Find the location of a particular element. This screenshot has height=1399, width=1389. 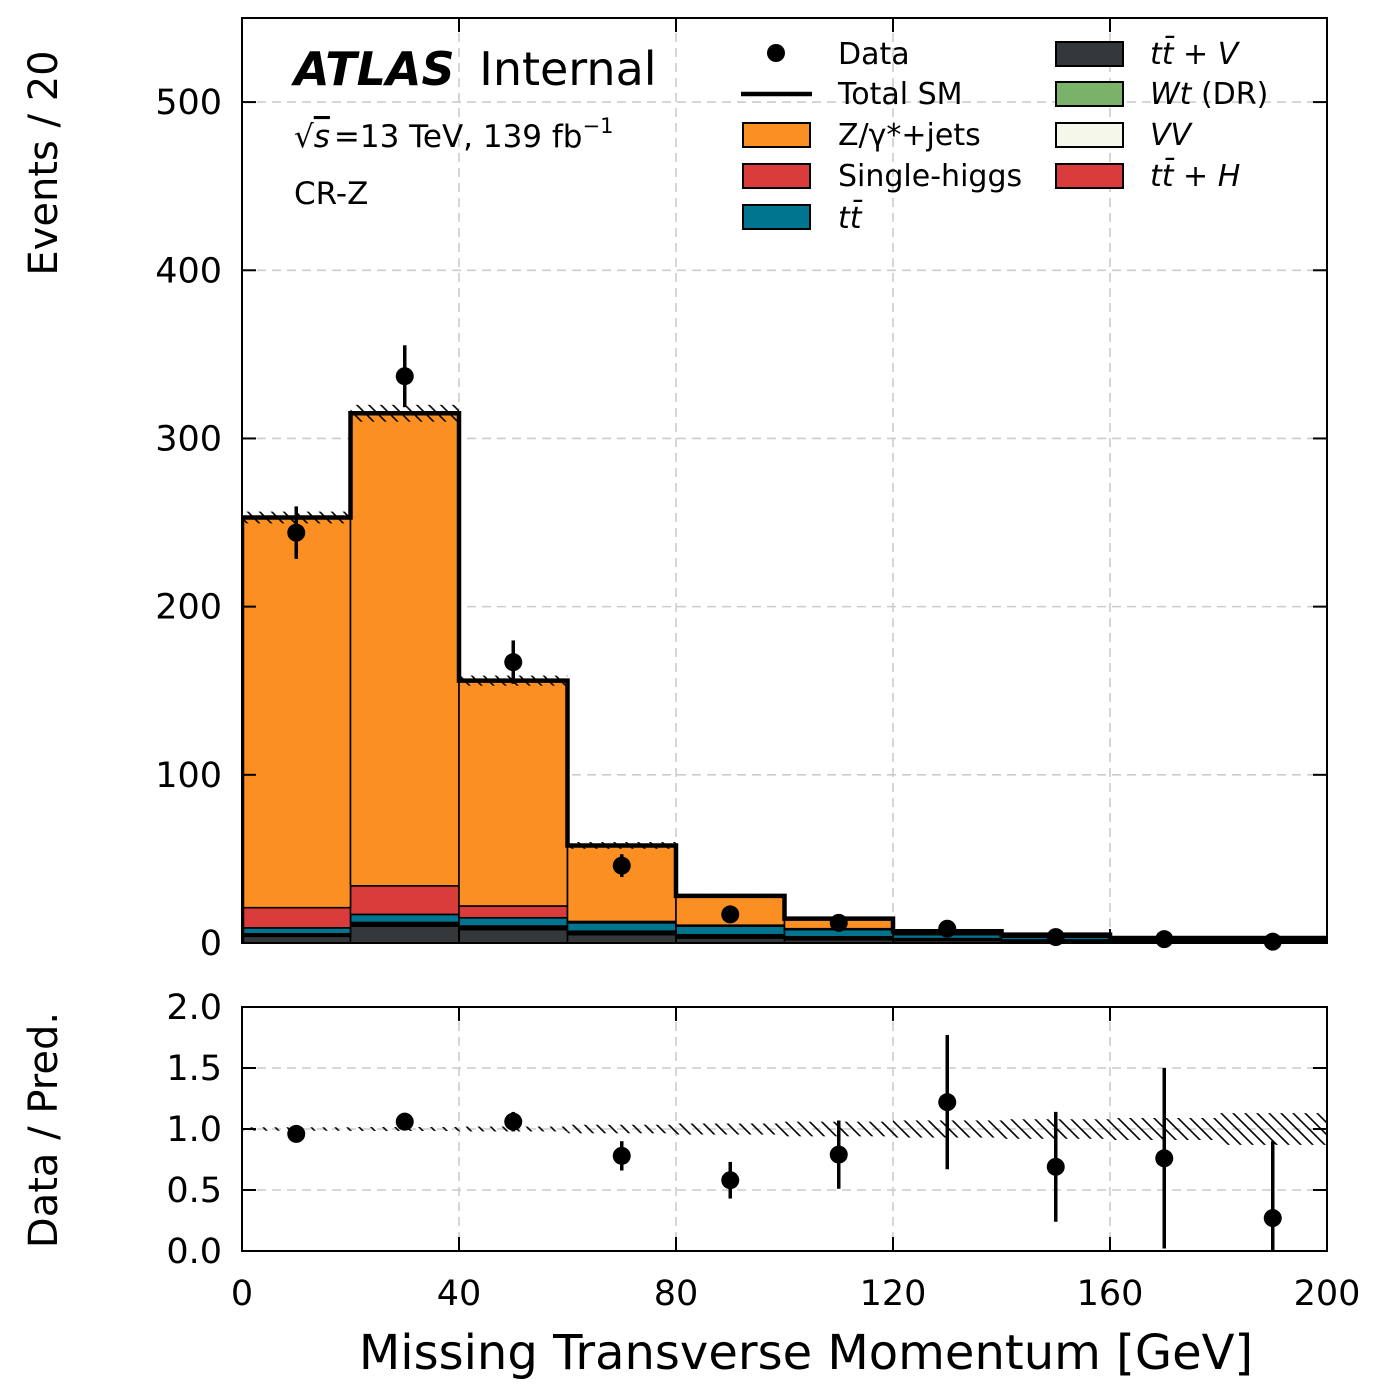

energy-text: =13 TeV, 139 fb is located at coordinates (458, 137).